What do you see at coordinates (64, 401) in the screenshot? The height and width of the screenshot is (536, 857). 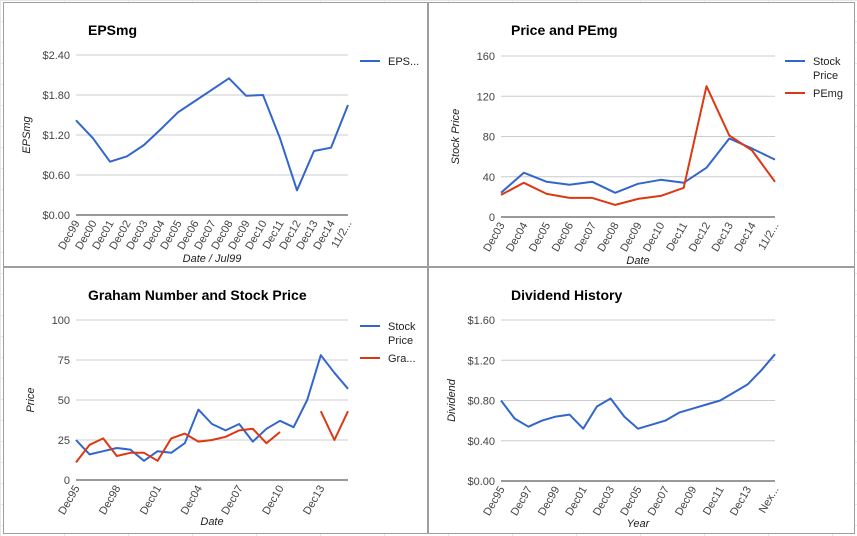 I see `y-tick-label: 50` at bounding box center [64, 401].